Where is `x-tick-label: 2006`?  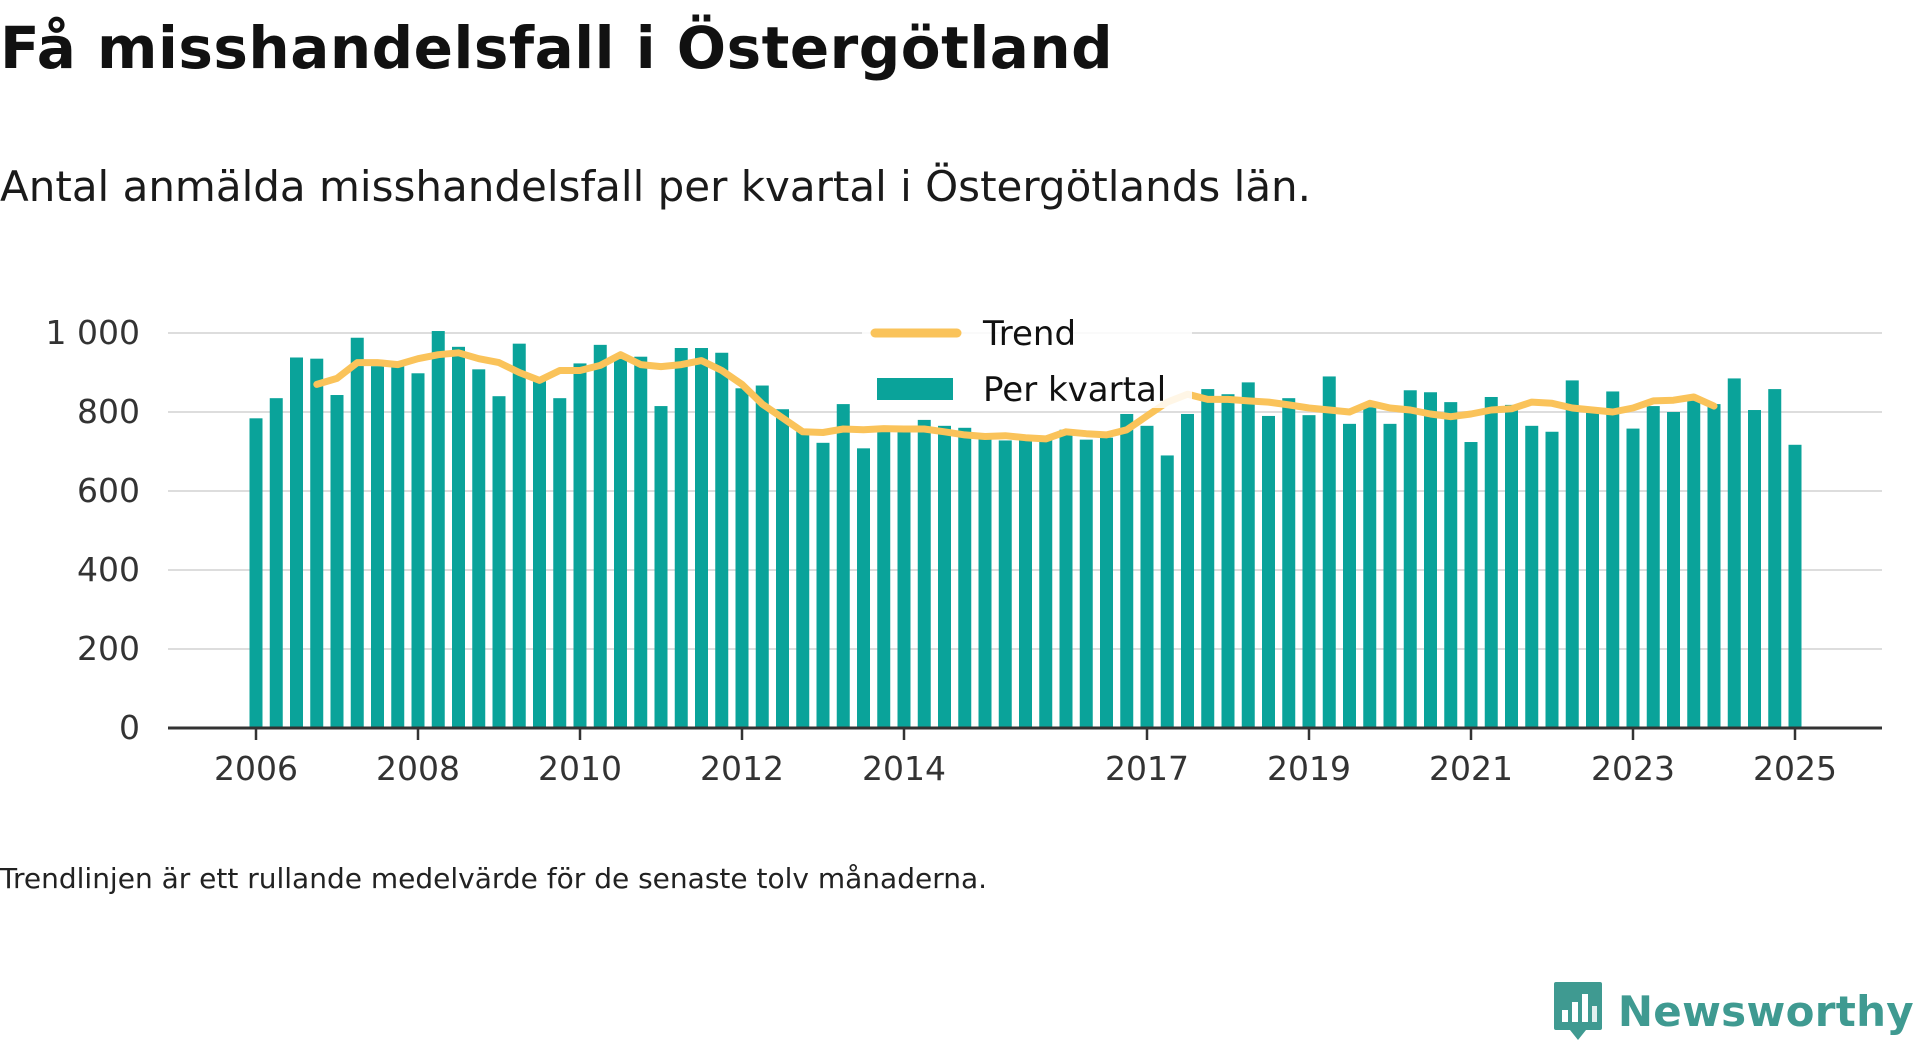
x-tick-label: 2006 is located at coordinates (256, 768).